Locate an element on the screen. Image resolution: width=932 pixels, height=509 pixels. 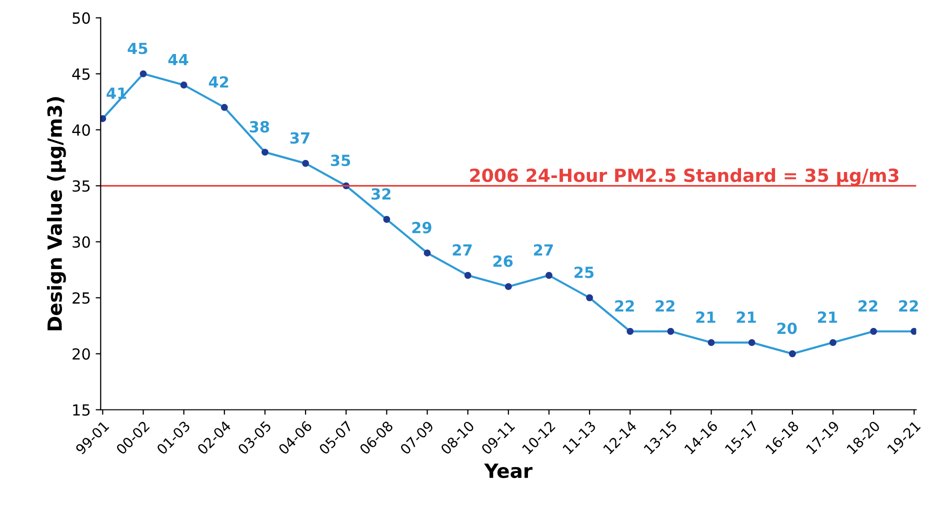
data-label: 29 is located at coordinates (422, 228).